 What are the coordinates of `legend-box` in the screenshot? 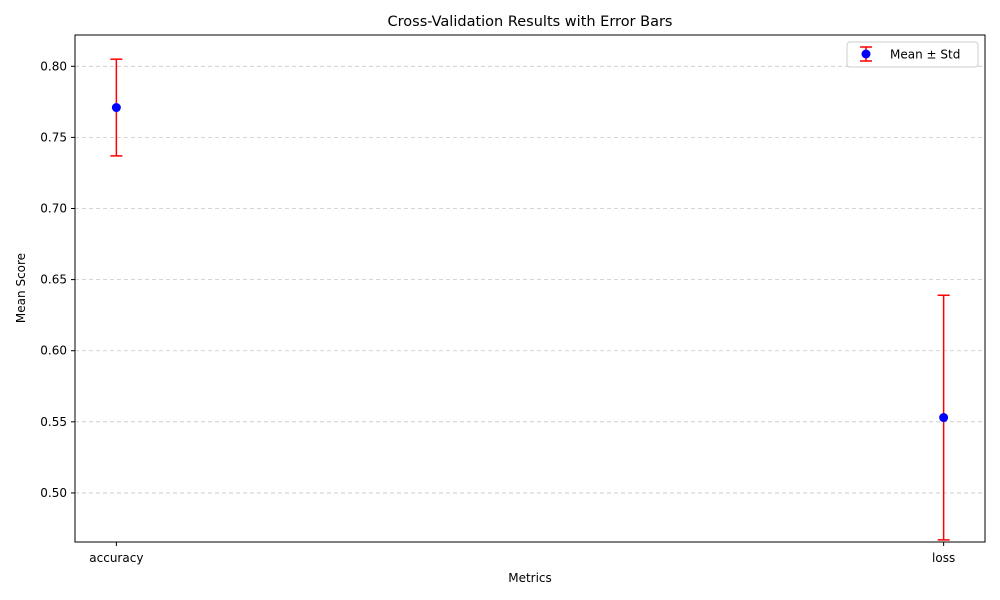 It's located at (912, 54).